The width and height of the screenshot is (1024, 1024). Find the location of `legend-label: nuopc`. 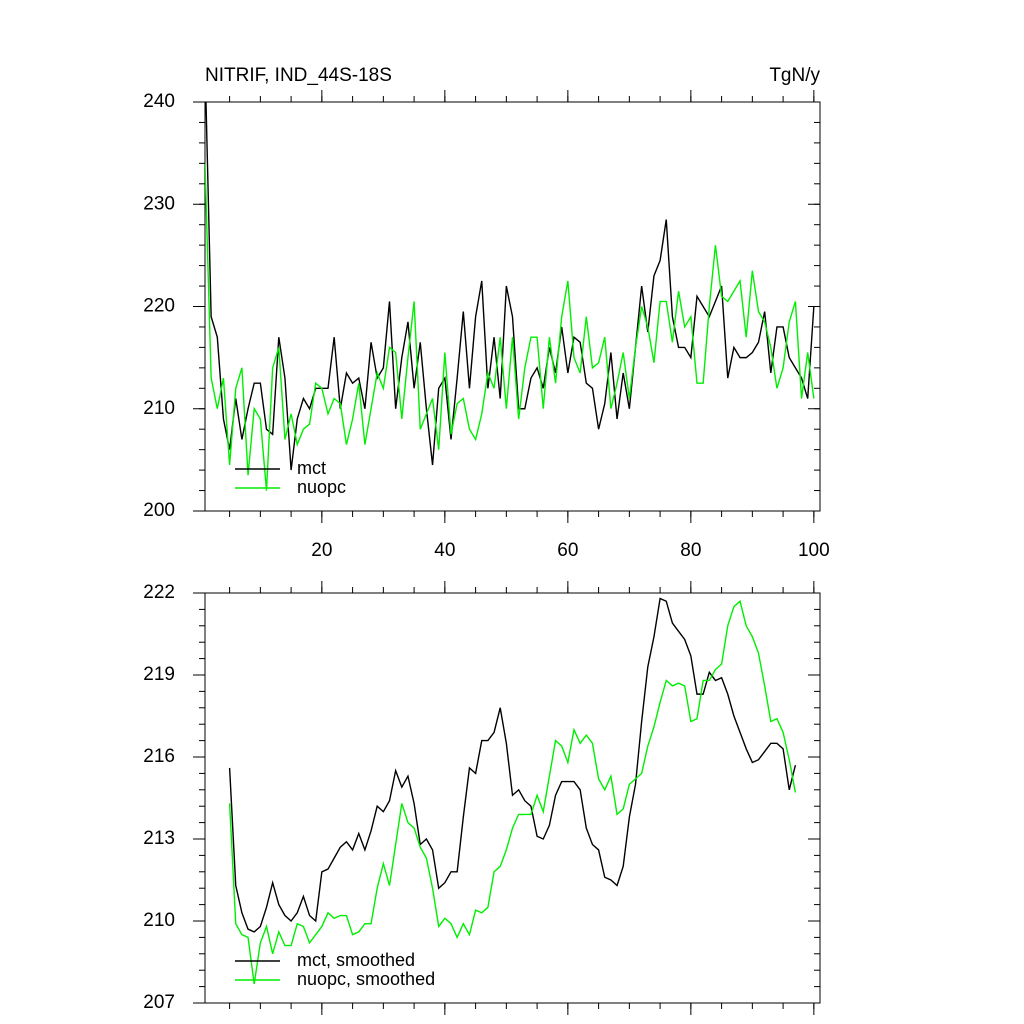

legend-label: nuopc is located at coordinates (321, 487).